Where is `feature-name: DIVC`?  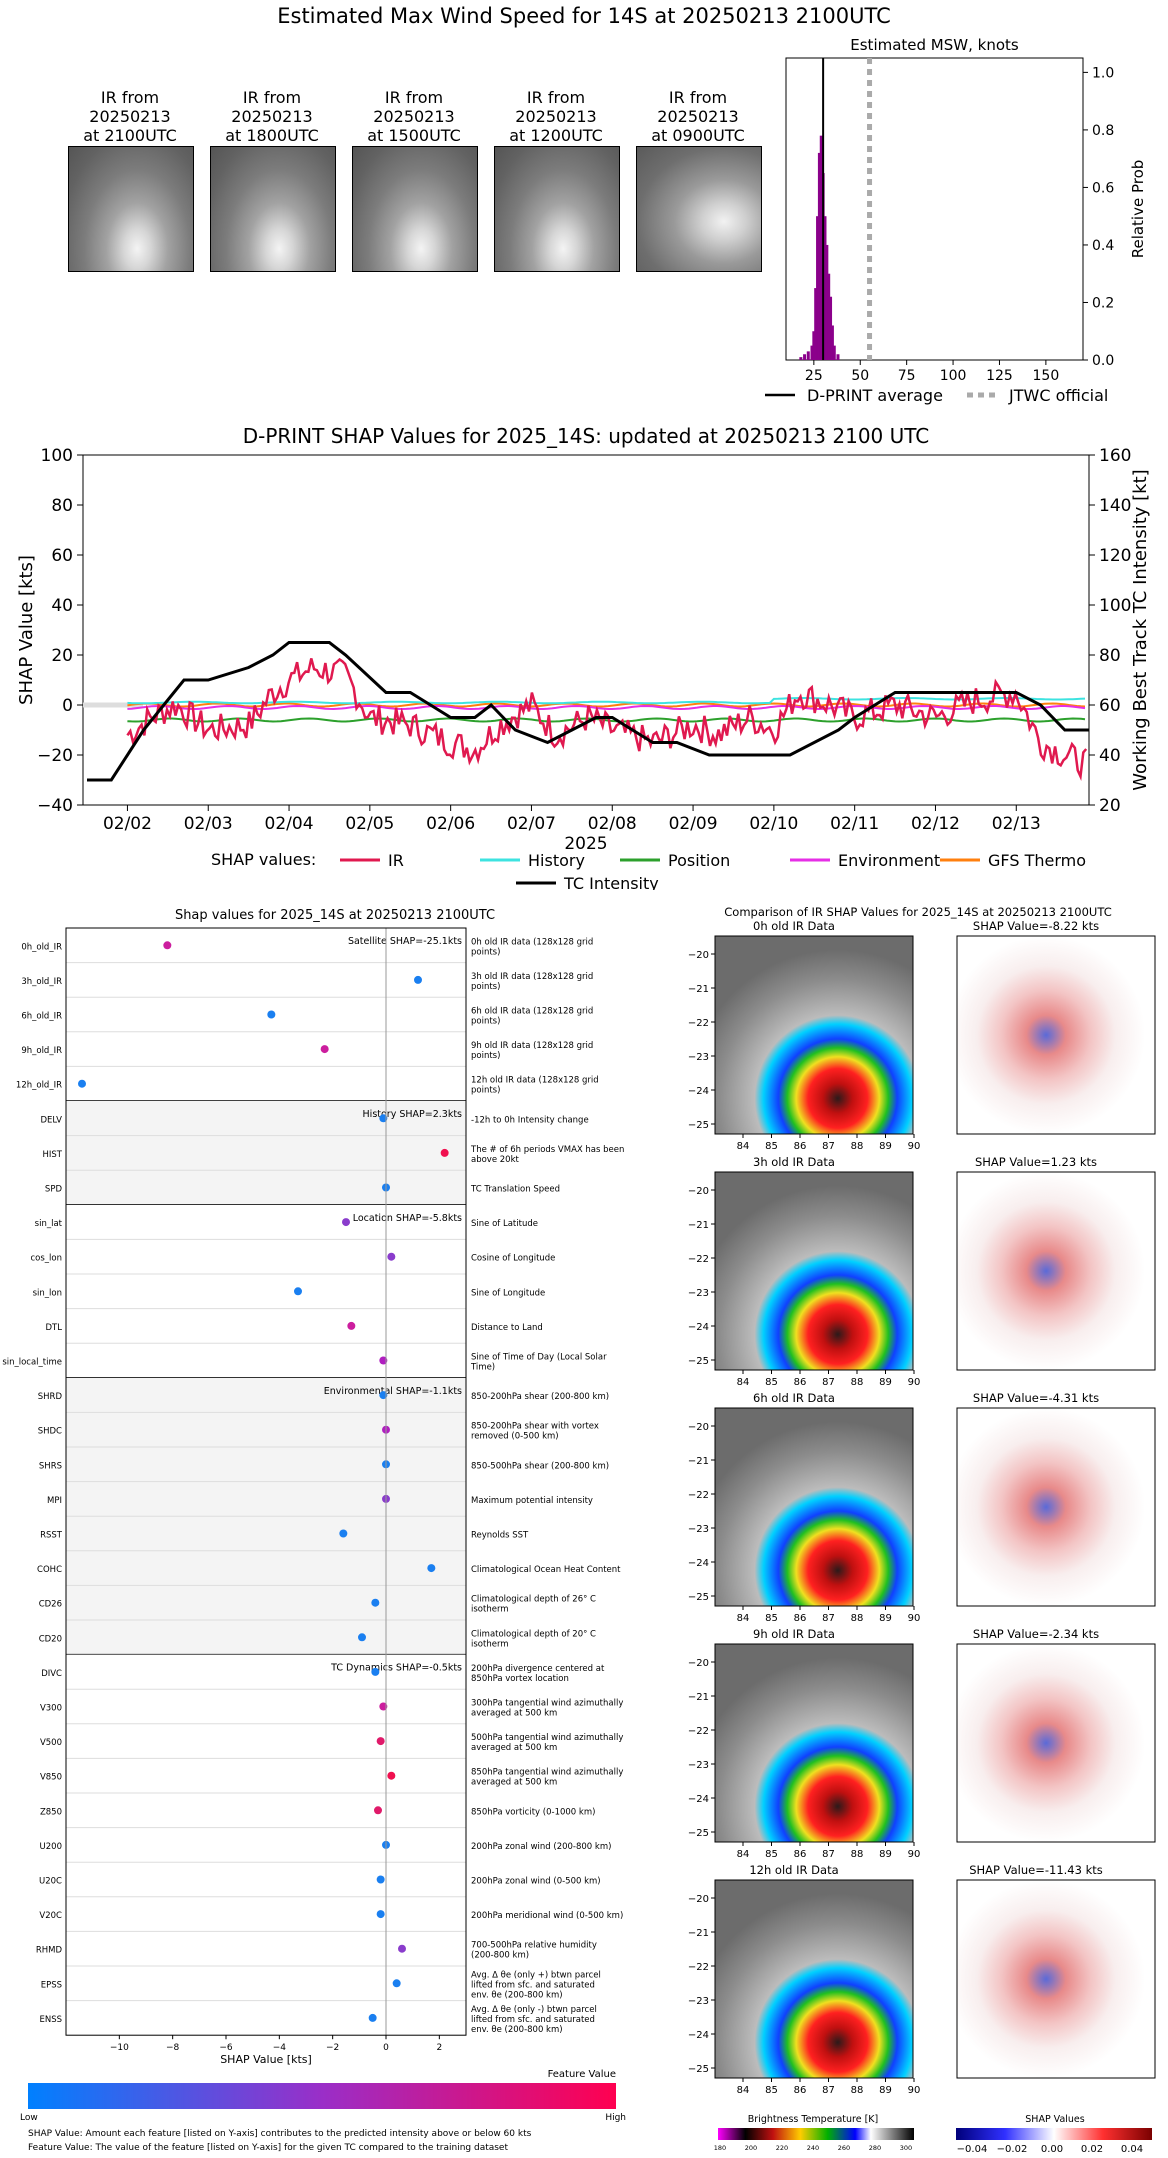 feature-name: DIVC is located at coordinates (51, 1674).